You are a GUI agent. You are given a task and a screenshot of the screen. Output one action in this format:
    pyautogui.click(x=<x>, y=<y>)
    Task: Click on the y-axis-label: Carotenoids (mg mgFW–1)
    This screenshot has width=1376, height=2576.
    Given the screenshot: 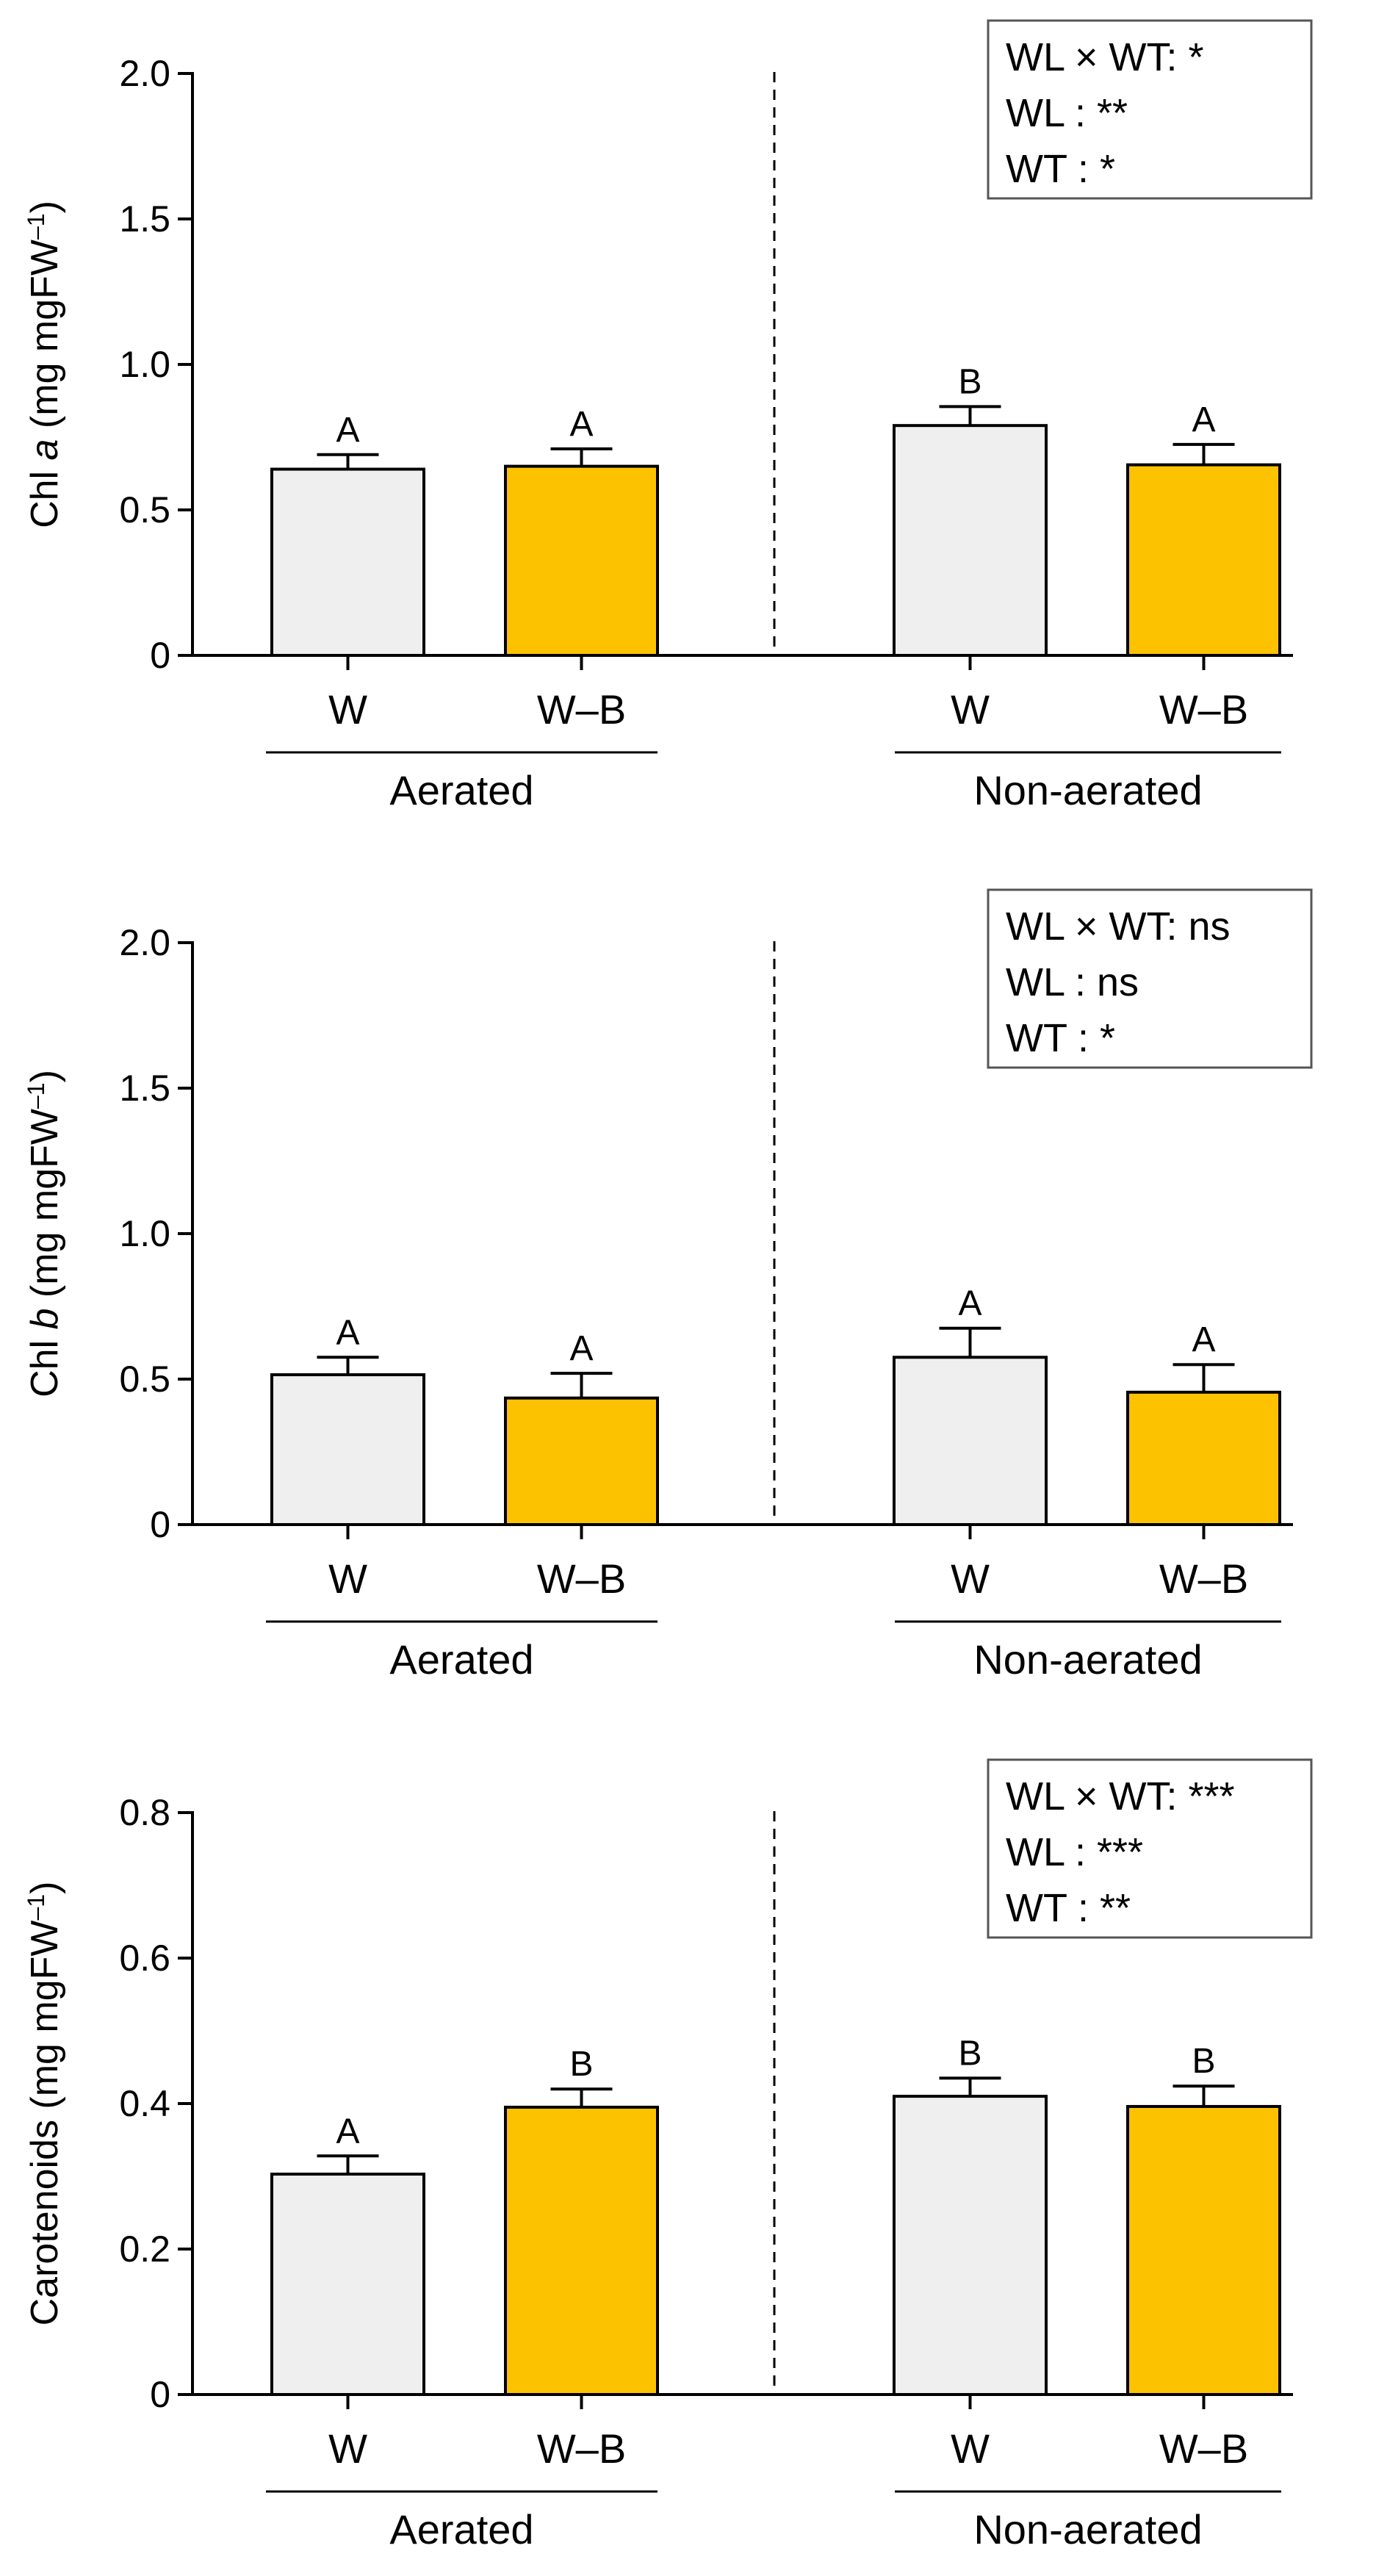 What is the action you would take?
    pyautogui.click(x=44, y=2104)
    